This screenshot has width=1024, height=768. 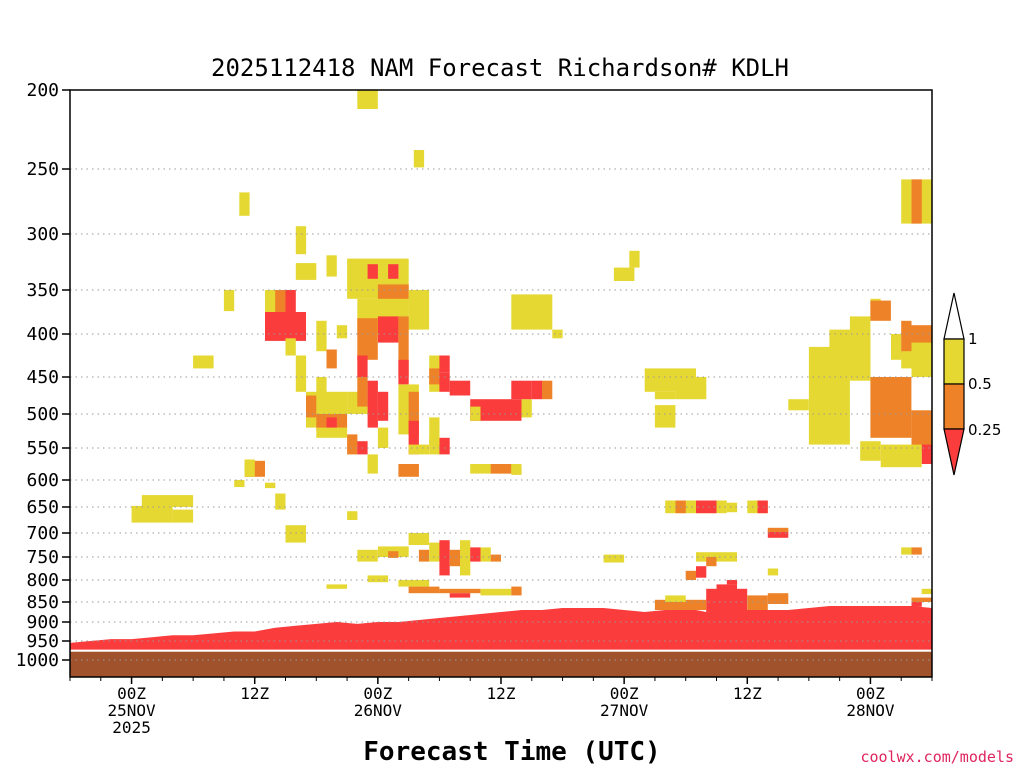 What do you see at coordinates (870, 710) in the screenshot?
I see `x-tick-label: 28NOV` at bounding box center [870, 710].